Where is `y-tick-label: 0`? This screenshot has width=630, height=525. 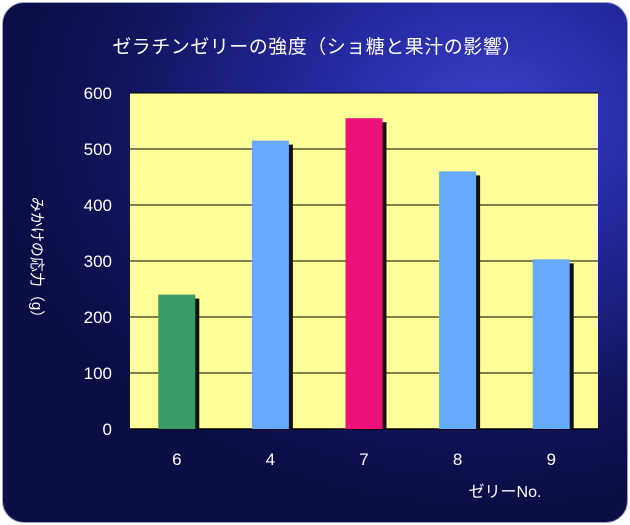 y-tick-label: 0 is located at coordinates (107, 429).